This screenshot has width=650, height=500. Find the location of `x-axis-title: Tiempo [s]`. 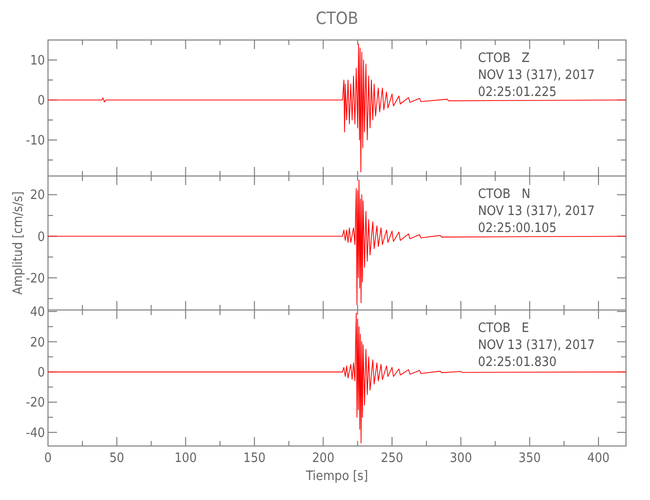

x-axis-title: Tiempo [s] is located at coordinates (336, 476).